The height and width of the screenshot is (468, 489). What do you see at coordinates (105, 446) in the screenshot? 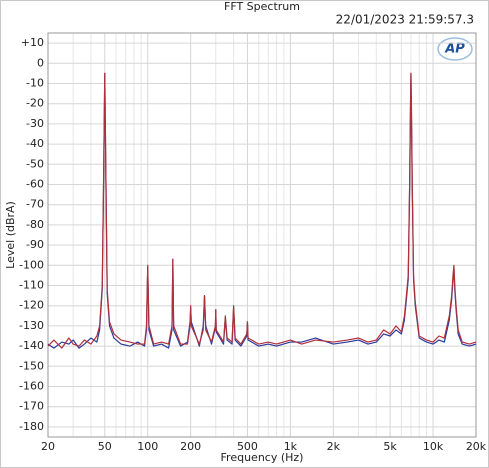
I see `x-tick-label: 50` at bounding box center [105, 446].